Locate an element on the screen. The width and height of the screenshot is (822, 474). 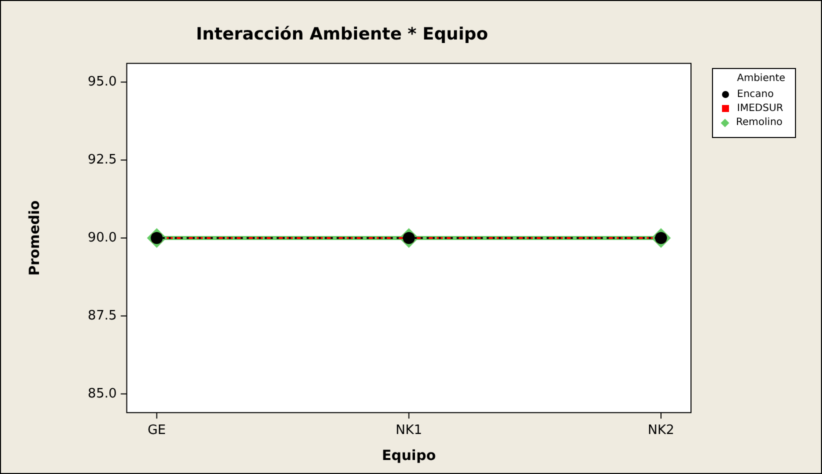
y-tick-label: 87.5 is located at coordinates (102, 316).